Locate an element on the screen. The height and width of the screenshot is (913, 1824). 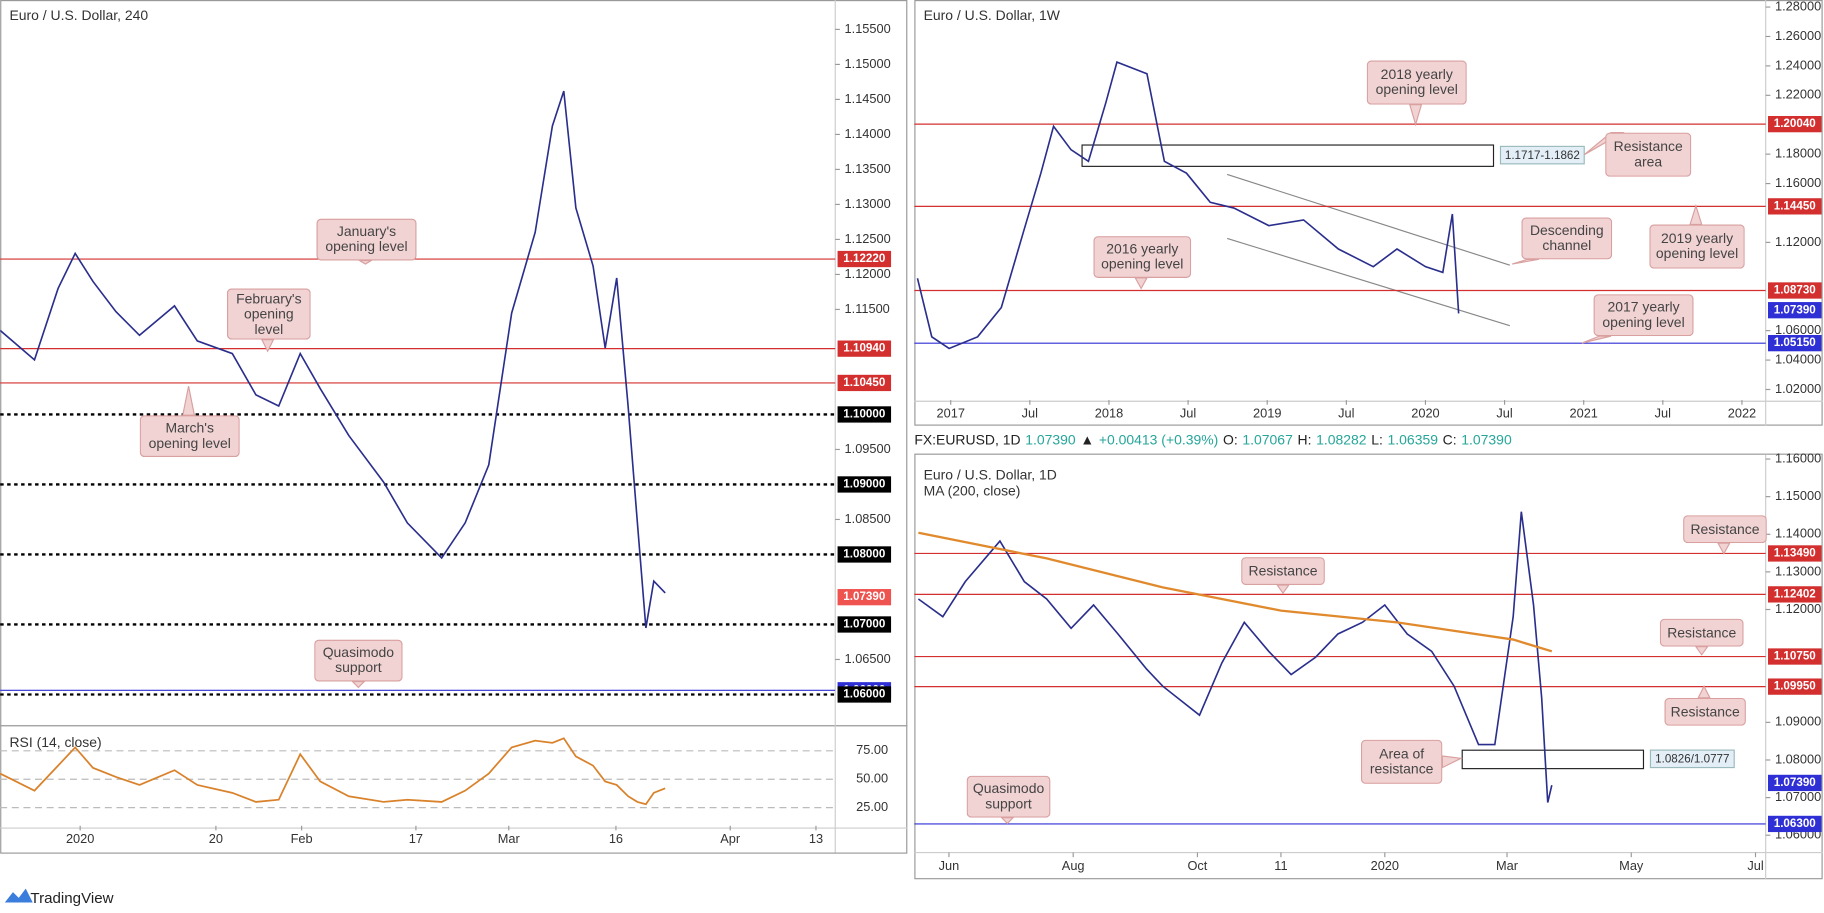
zone-label: 1.1717-1.1862 is located at coordinates (1542, 155).